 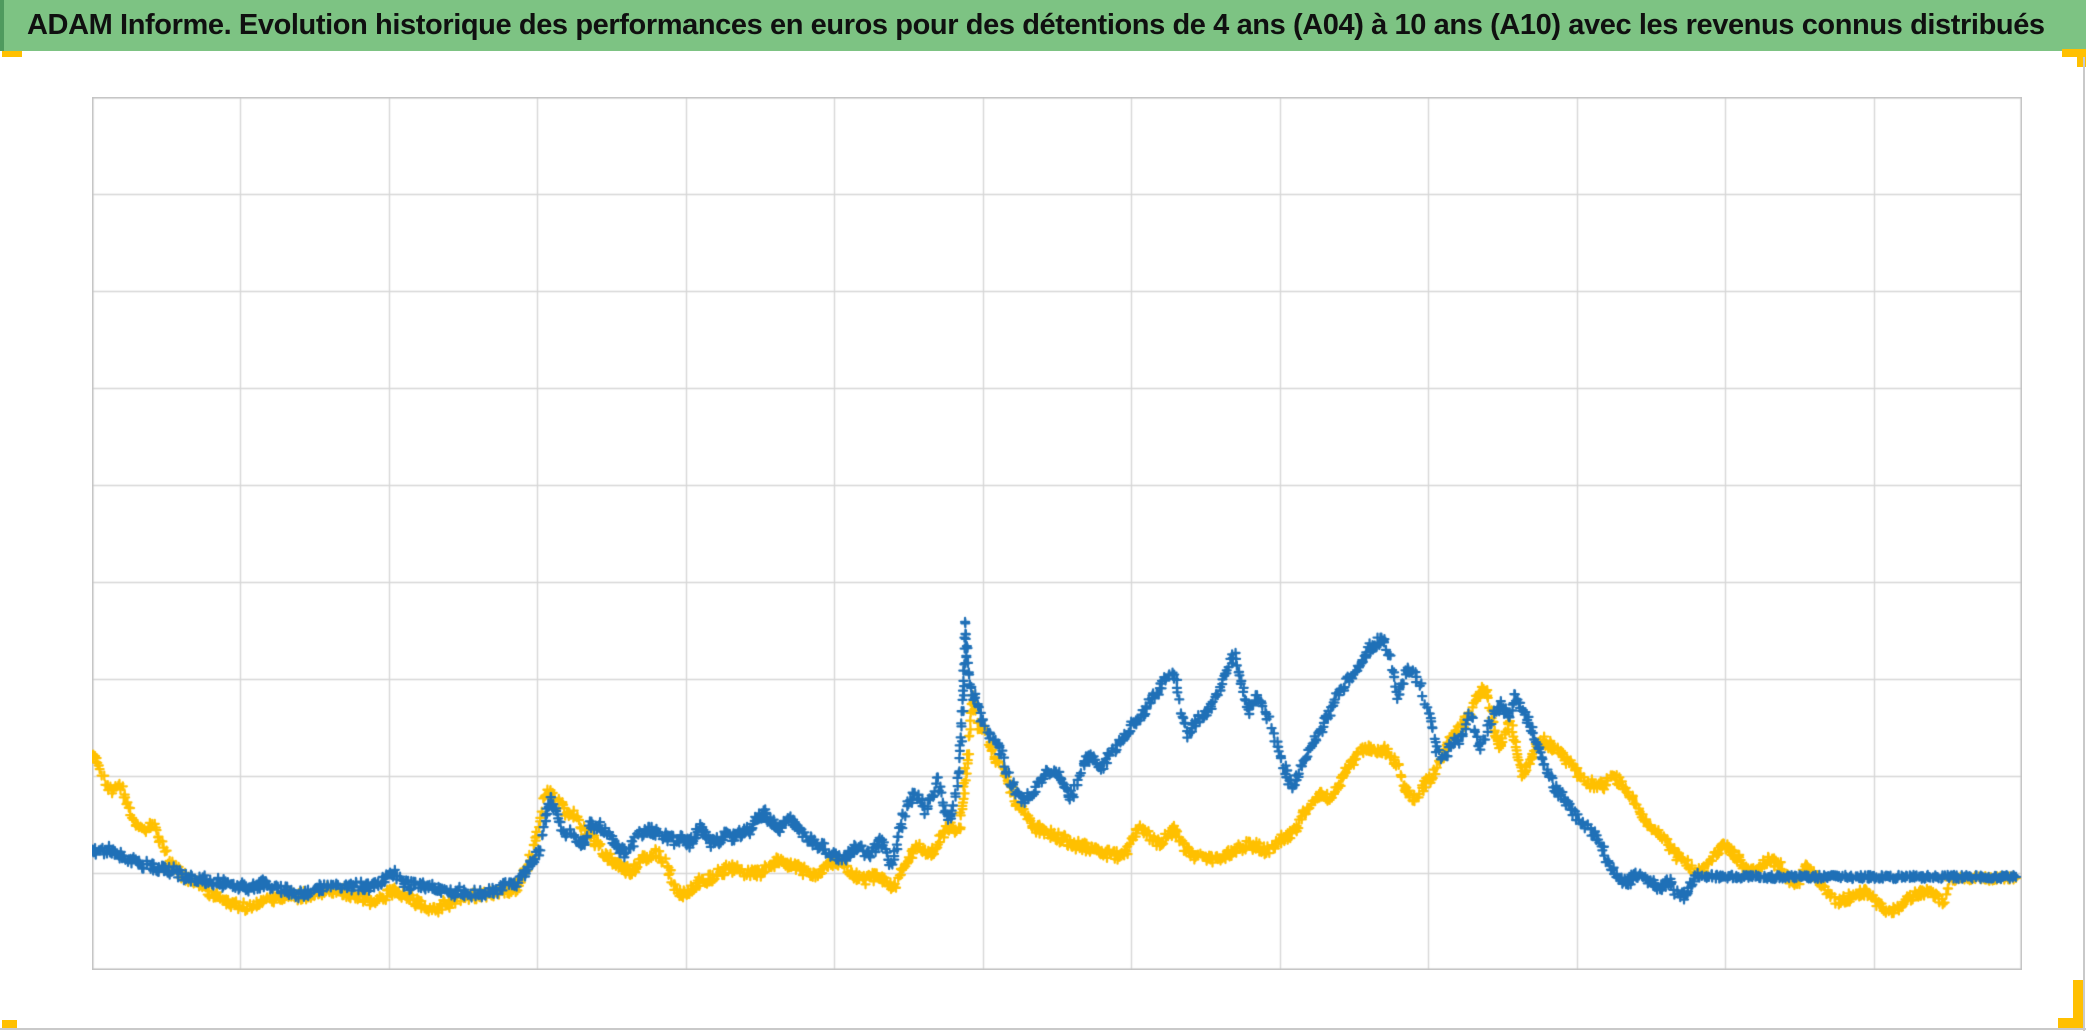 I want to click on yellow-corner-mark-top-left, so click(x=12, y=54).